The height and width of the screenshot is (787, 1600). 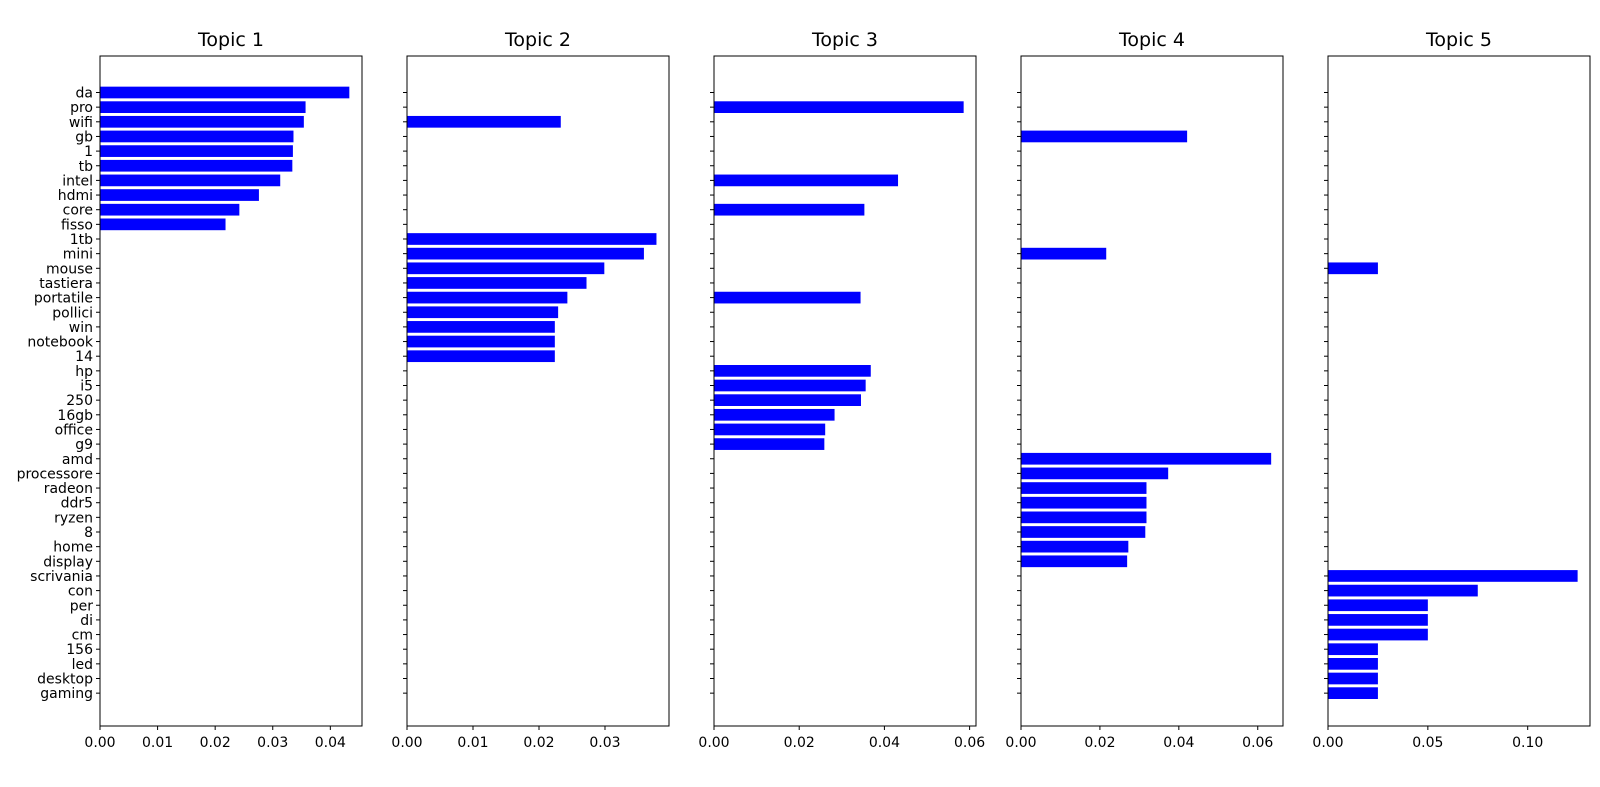 I want to click on bar-mini, so click(x=525, y=253).